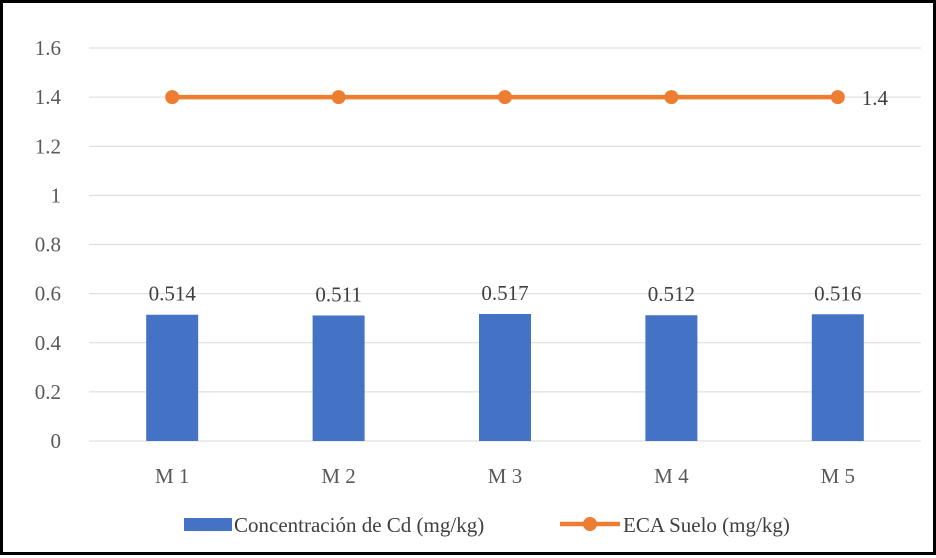  What do you see at coordinates (173, 294) in the screenshot?
I see `bar-data-label: 0.514` at bounding box center [173, 294].